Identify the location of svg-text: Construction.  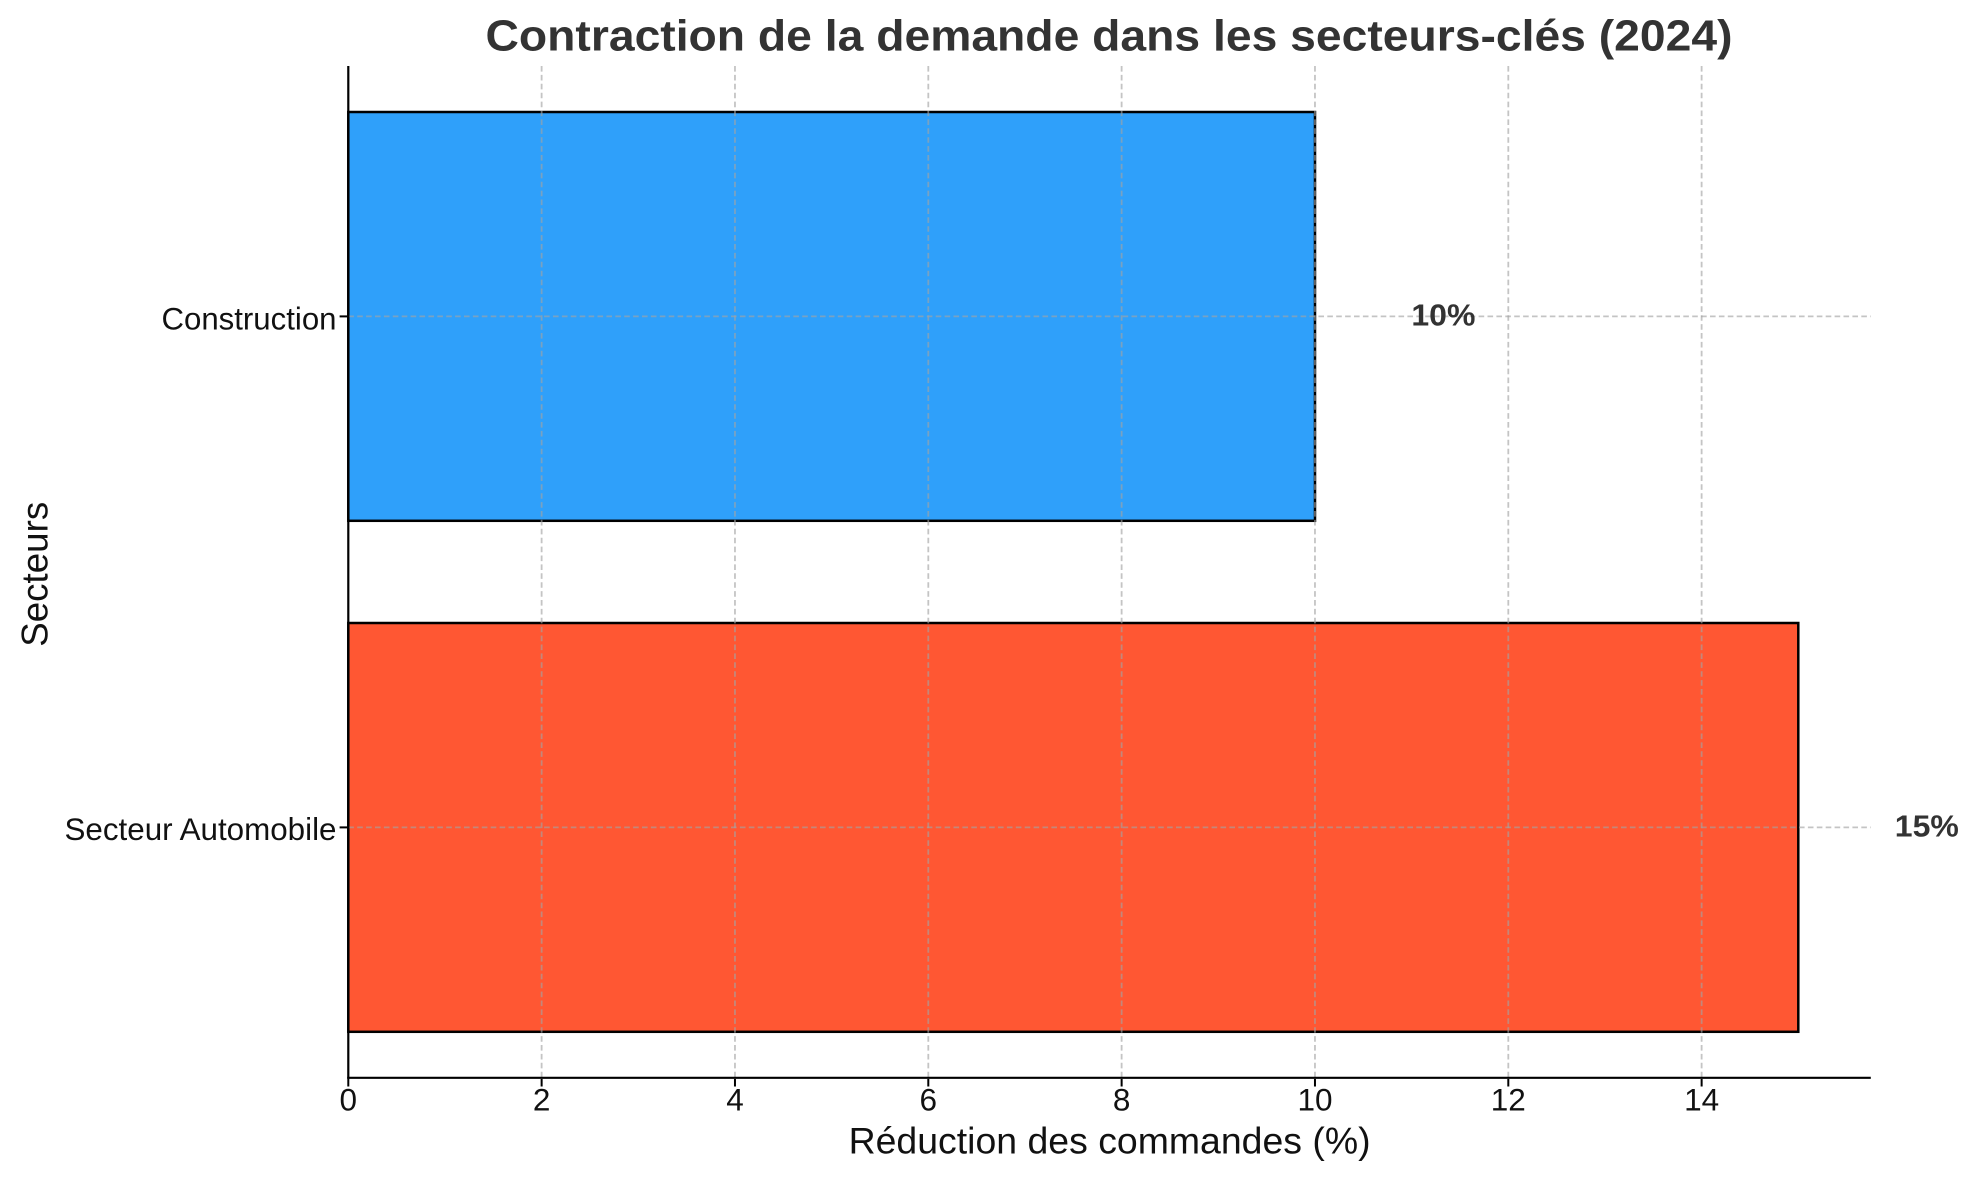
(249, 319).